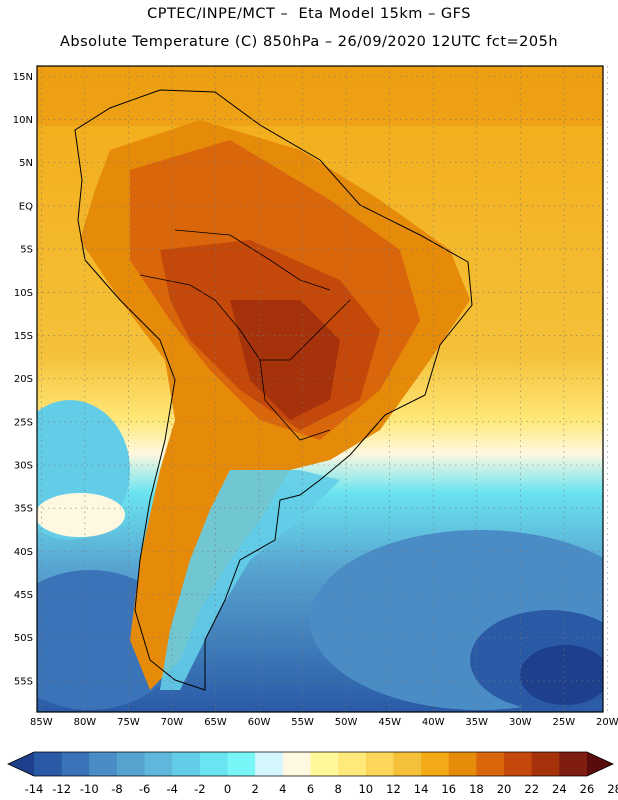 The width and height of the screenshot is (618, 800). I want to click on colorbar-tick-label: 8, so click(337, 789).